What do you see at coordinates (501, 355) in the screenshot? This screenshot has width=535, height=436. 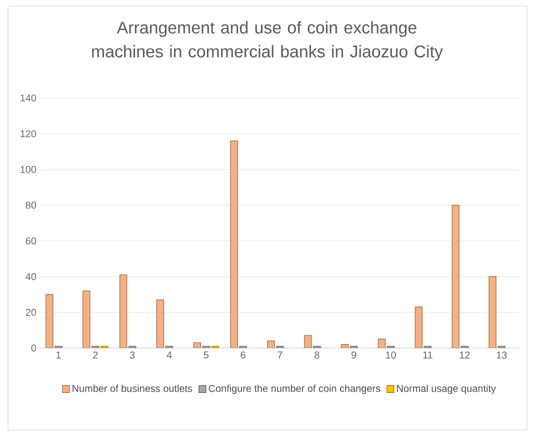 I see `x-tick-label: 13` at bounding box center [501, 355].